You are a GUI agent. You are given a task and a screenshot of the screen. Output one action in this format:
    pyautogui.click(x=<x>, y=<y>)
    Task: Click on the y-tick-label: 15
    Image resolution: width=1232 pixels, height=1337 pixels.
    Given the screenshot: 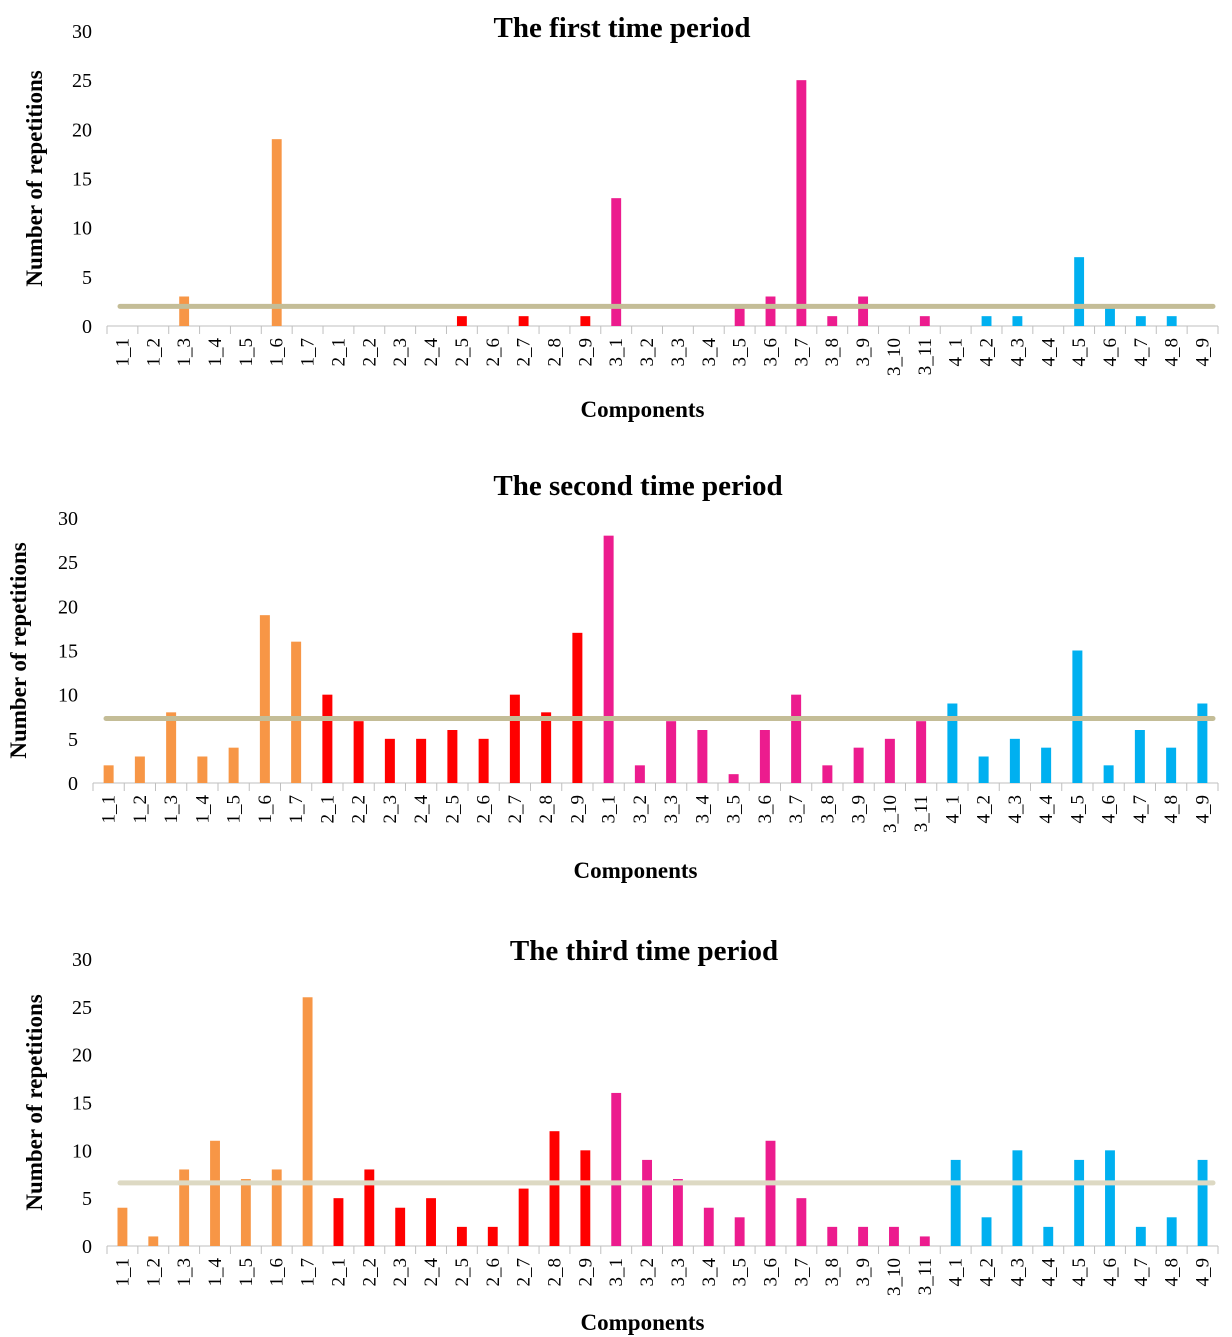 What is the action you would take?
    pyautogui.click(x=82, y=1104)
    